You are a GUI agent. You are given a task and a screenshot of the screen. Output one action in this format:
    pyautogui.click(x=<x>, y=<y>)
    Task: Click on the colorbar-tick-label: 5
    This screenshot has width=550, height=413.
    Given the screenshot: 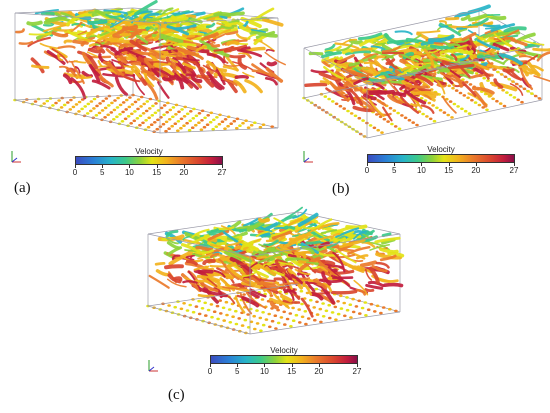 What is the action you would take?
    pyautogui.click(x=394, y=170)
    